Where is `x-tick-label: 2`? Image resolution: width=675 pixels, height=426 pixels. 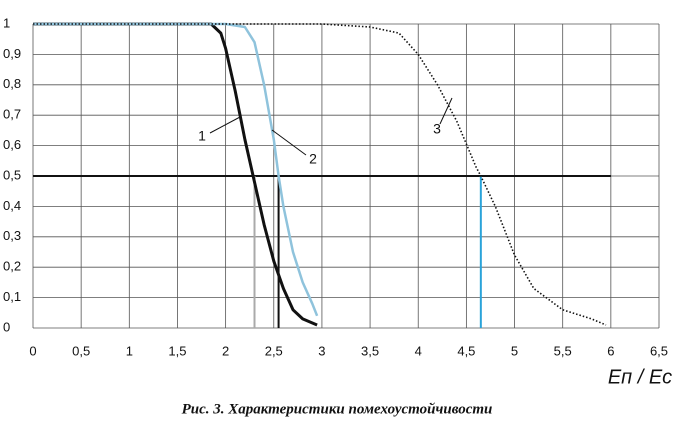
x-tick-label: 2 is located at coordinates (225, 350).